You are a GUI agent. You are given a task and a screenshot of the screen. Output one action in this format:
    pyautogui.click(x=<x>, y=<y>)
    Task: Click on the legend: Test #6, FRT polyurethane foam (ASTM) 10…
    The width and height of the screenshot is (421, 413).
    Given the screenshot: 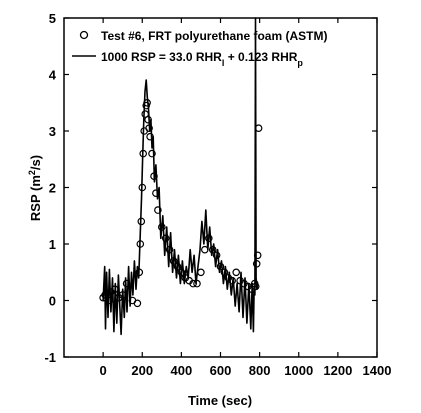 What is the action you would take?
    pyautogui.click(x=199, y=48)
    